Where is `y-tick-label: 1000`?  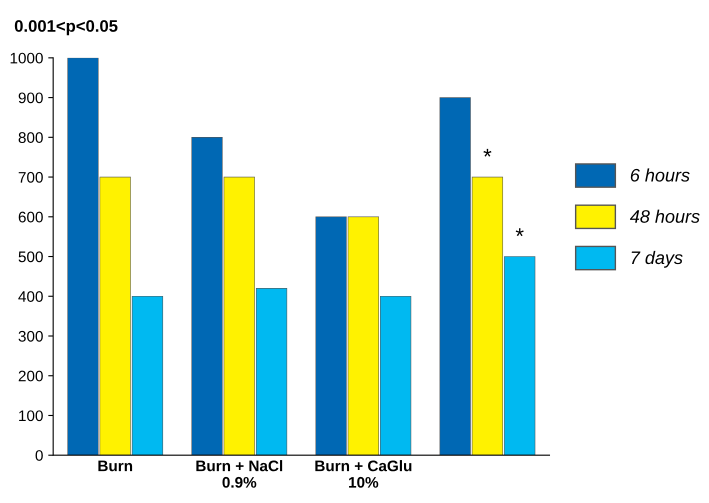
y-tick-label: 1000 is located at coordinates (26, 58).